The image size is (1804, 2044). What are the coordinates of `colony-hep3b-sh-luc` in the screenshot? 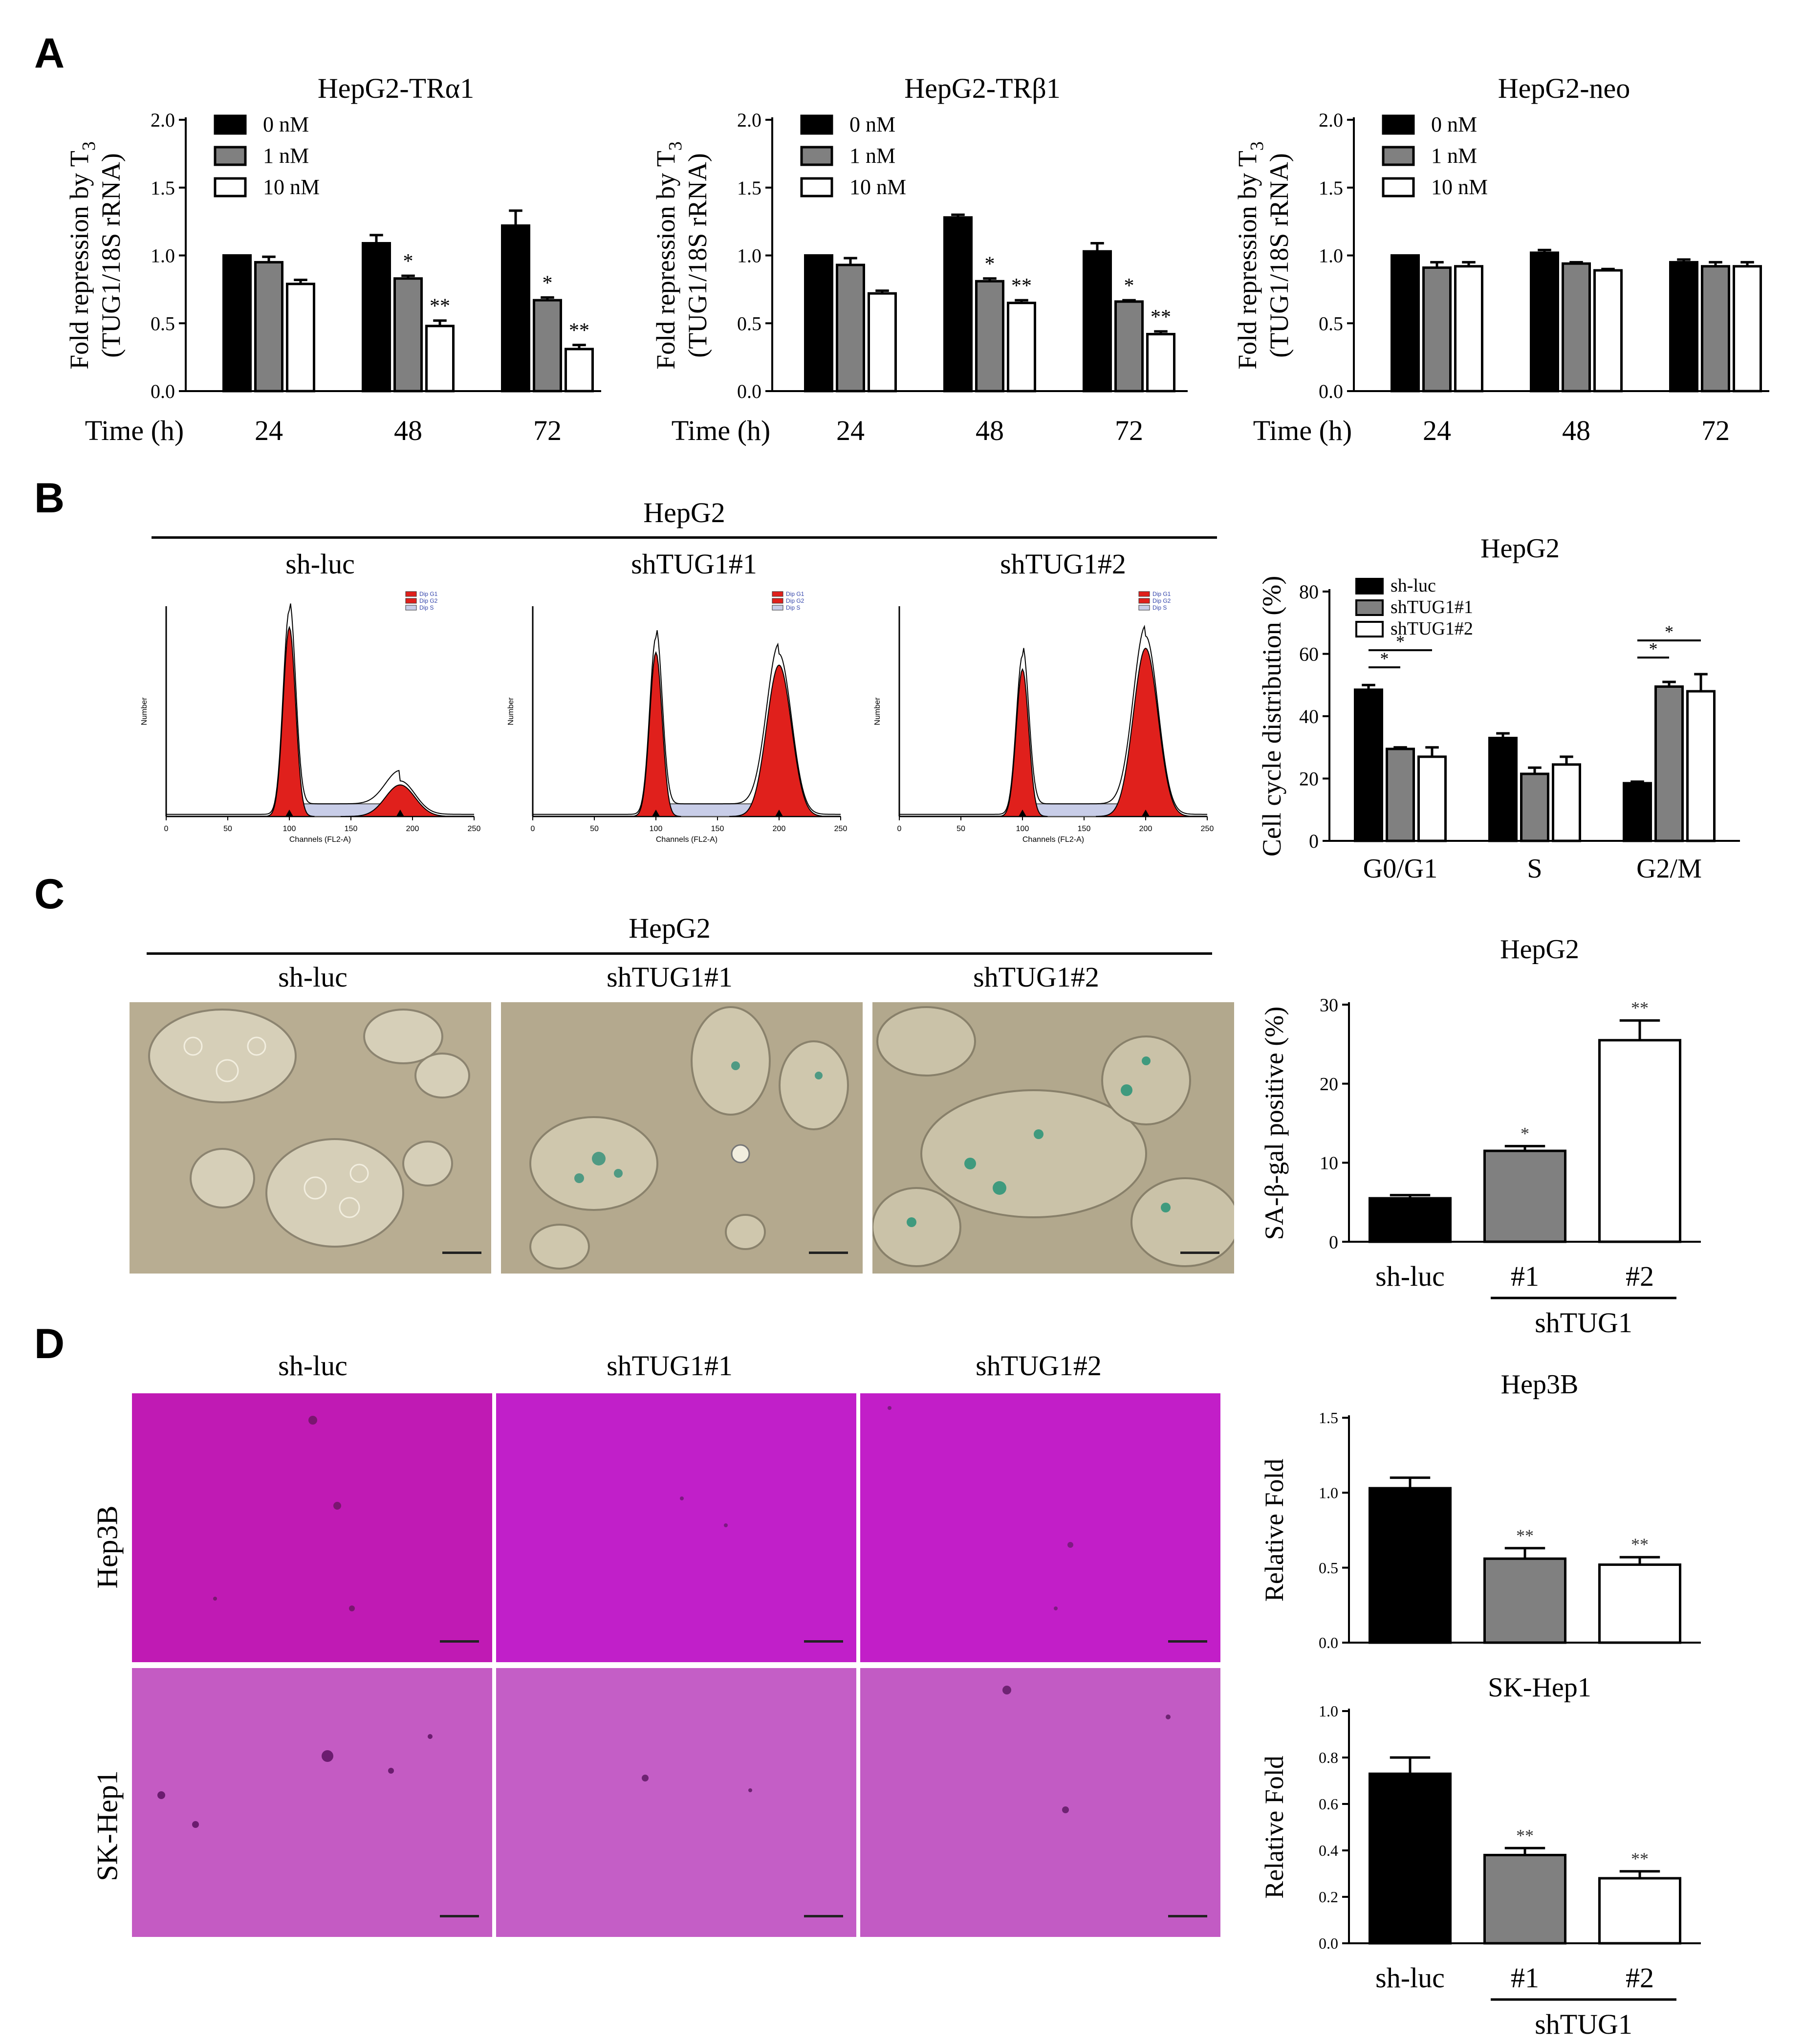 It's located at (312, 1527).